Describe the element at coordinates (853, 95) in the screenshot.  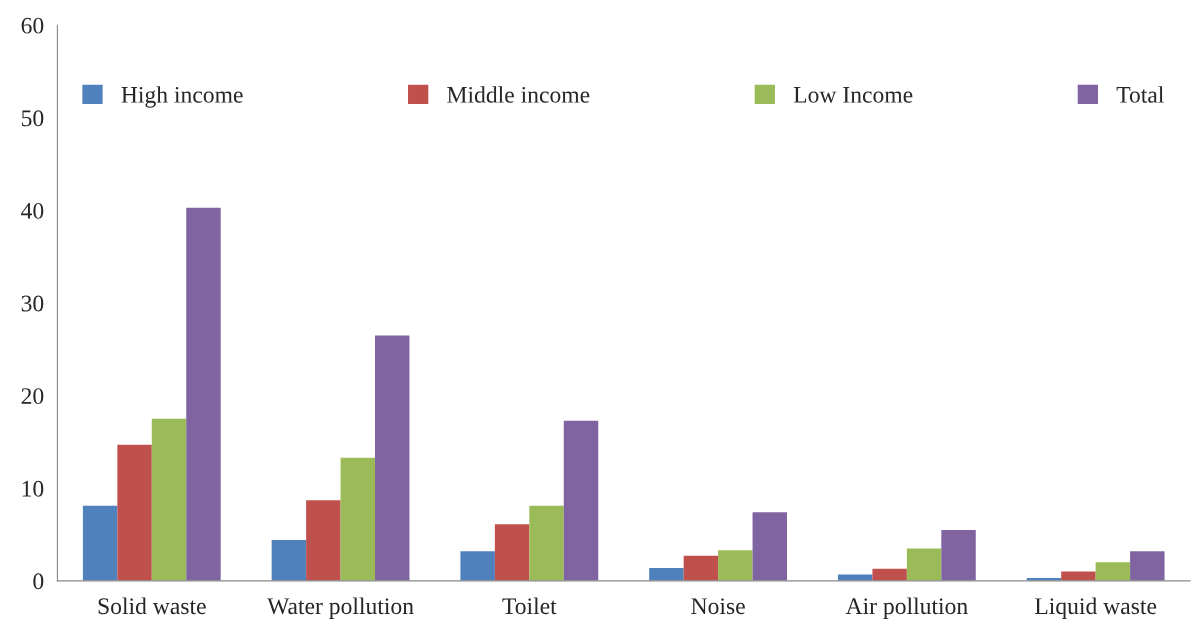
I see `legend-label: Low Income` at that location.